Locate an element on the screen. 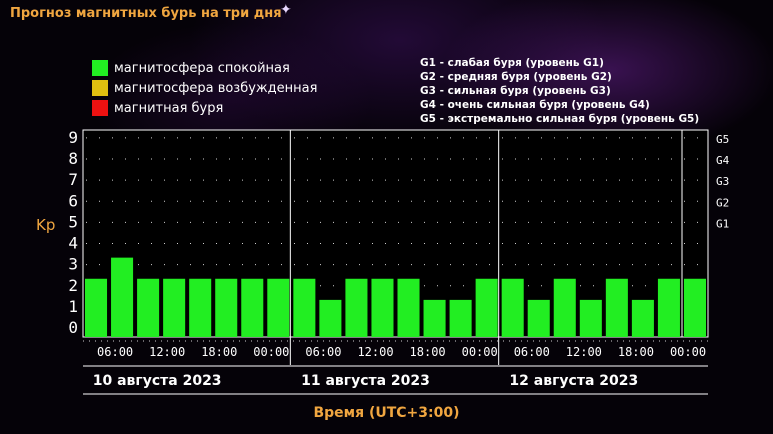 The image size is (773, 434). page-title: Прогноз магнитных бурь на три дня is located at coordinates (146, 13).